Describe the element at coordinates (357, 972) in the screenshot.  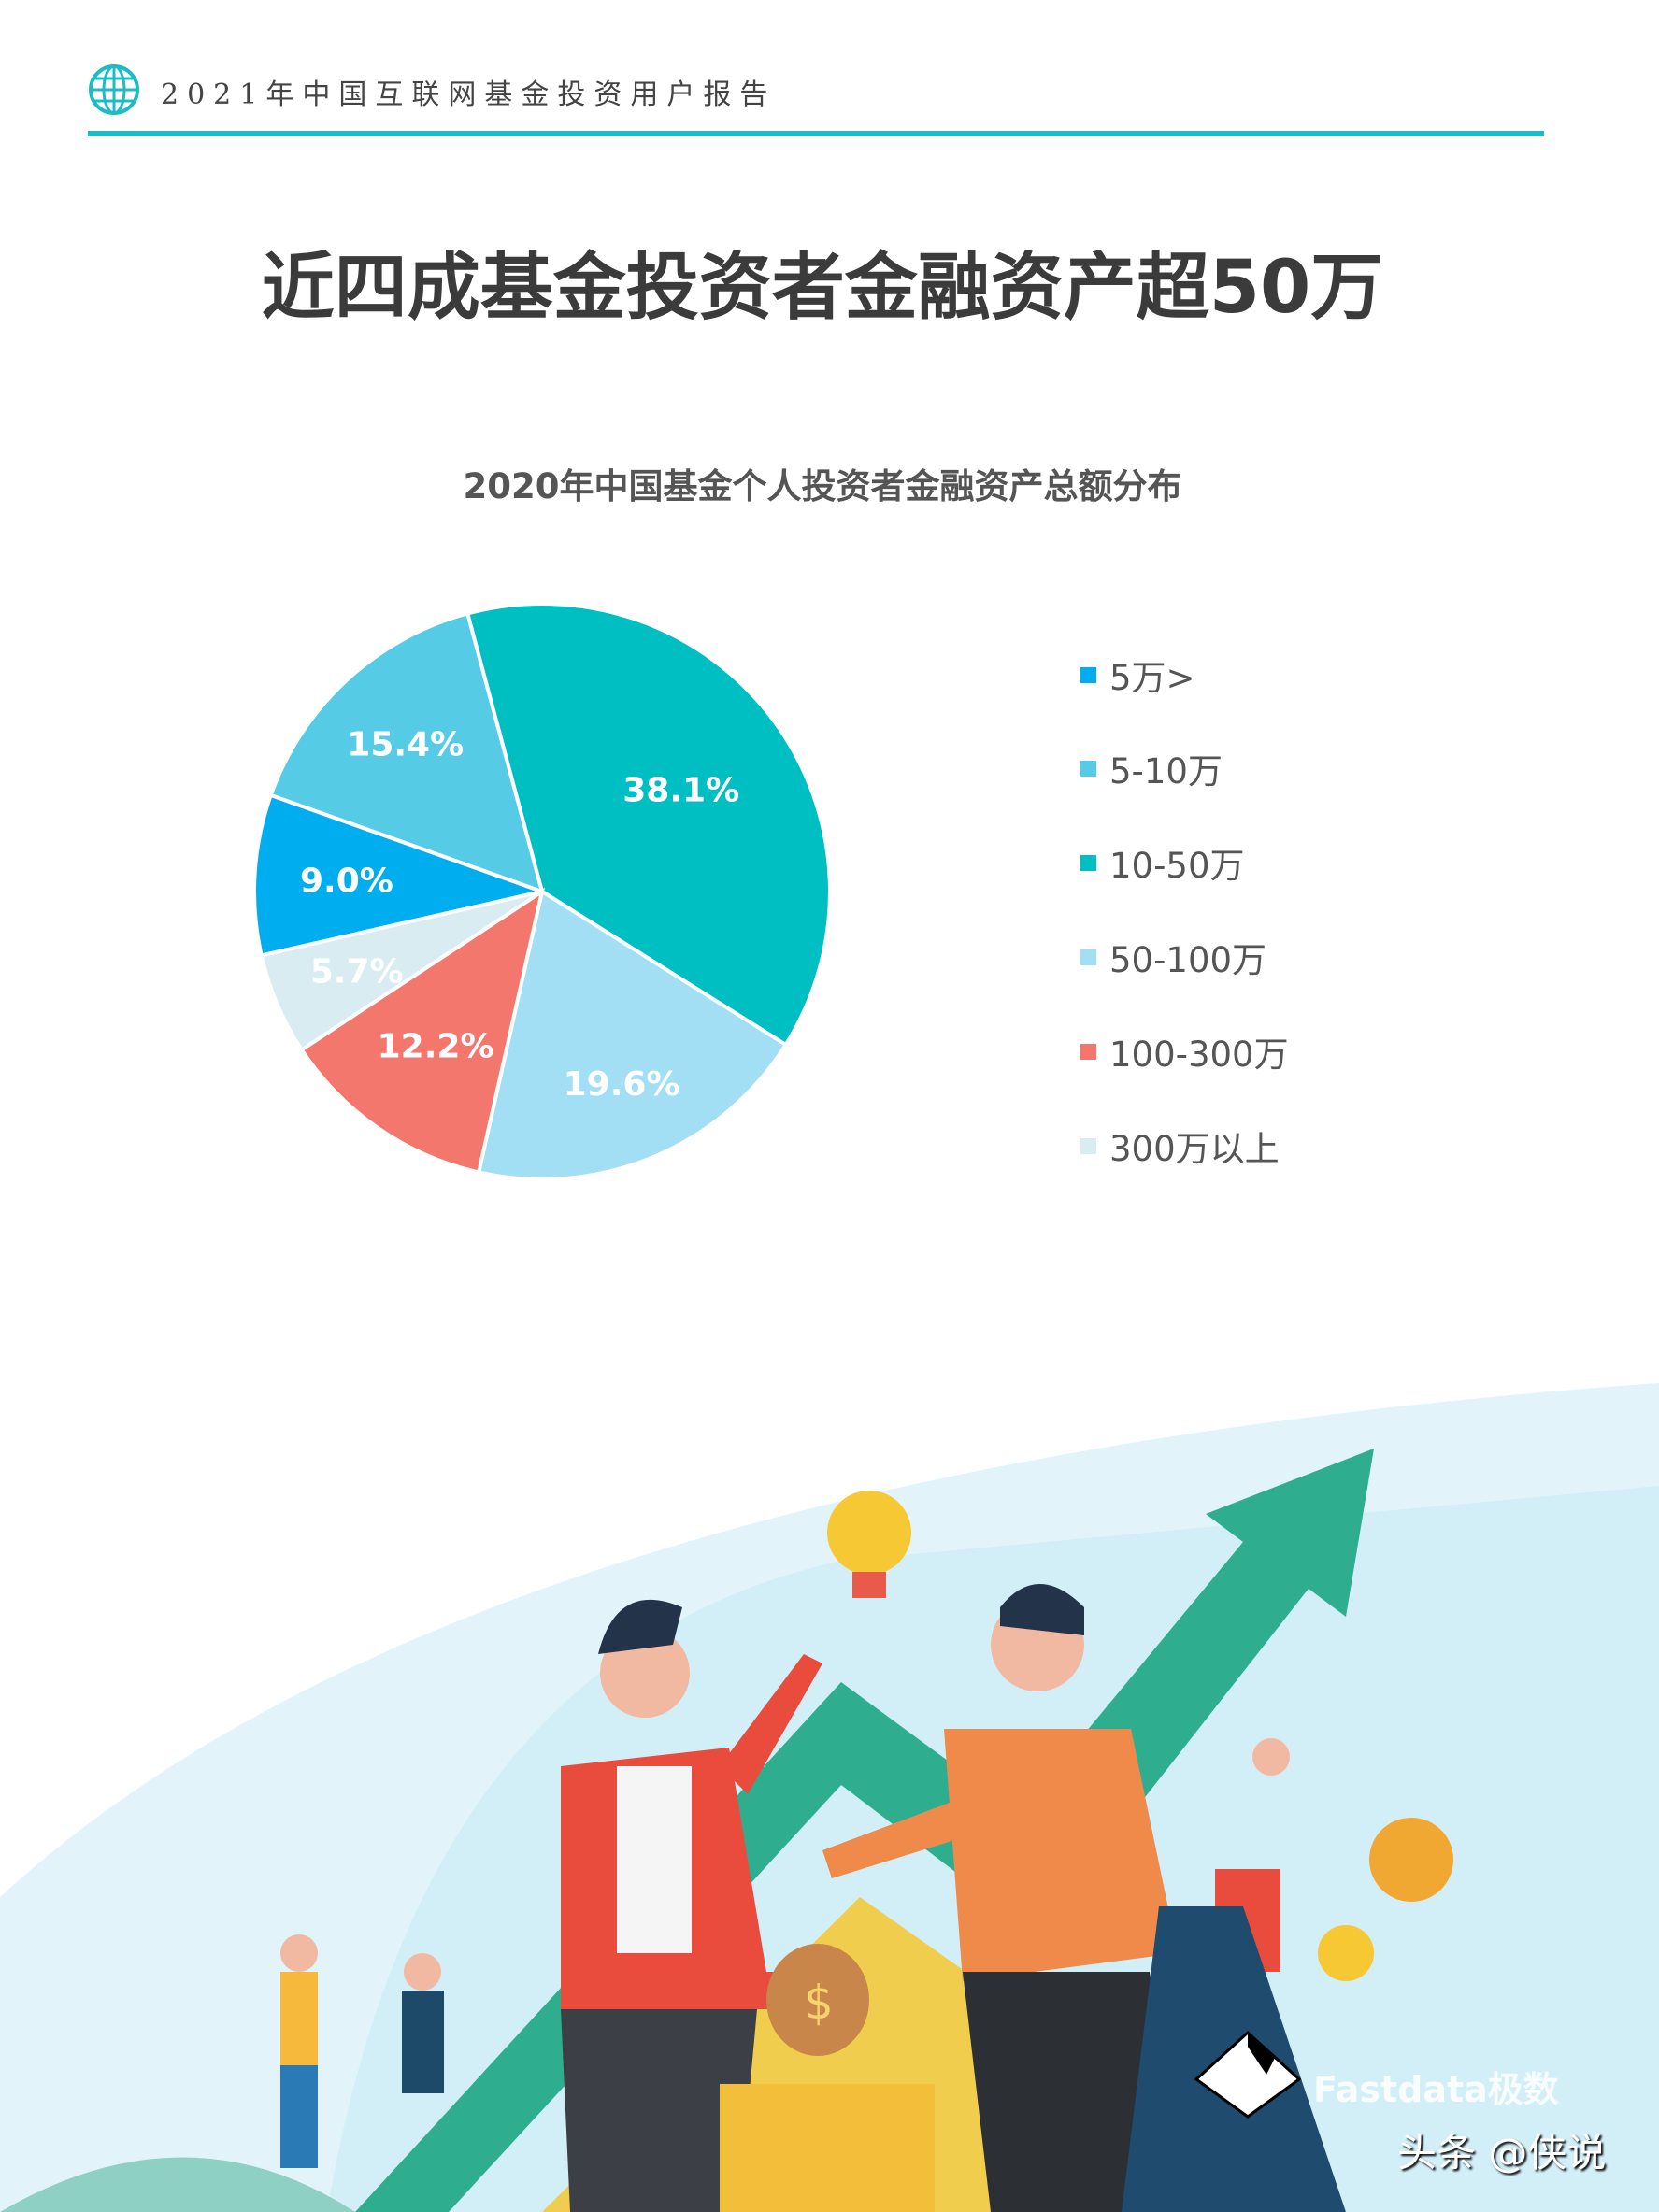
I see `data-label: 5.7%` at that location.